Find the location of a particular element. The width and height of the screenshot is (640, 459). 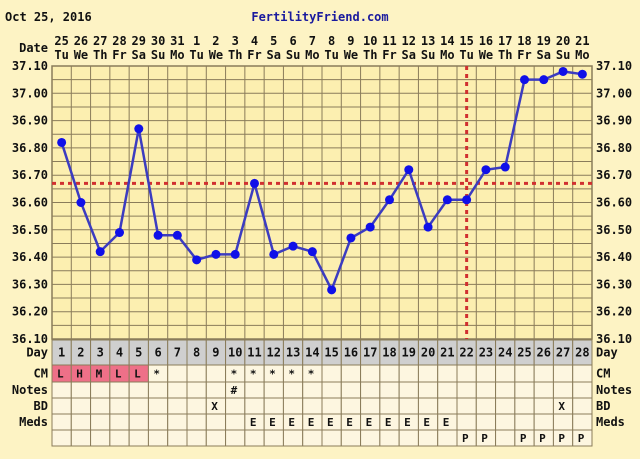

x-weekday-label: Su is located at coordinates (293, 55).